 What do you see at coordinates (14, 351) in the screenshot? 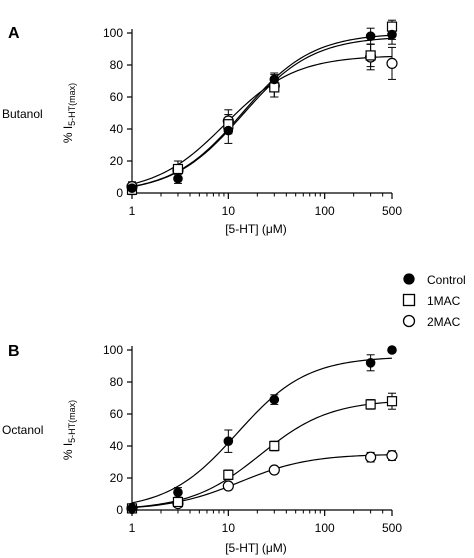
I see `panel-letter: B` at bounding box center [14, 351].